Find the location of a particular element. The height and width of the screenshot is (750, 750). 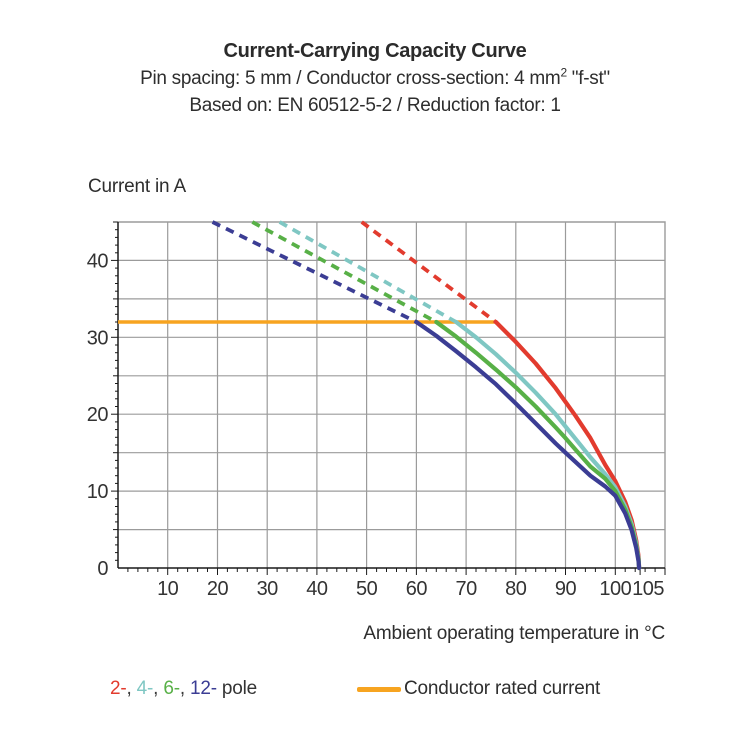

series-4-pole-dashed is located at coordinates (368, 272).